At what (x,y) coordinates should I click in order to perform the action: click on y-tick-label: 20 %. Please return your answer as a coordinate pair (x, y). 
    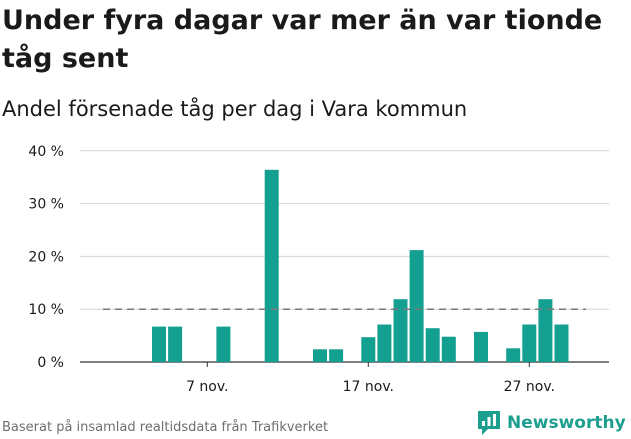
    Looking at the image, I should click on (46, 257).